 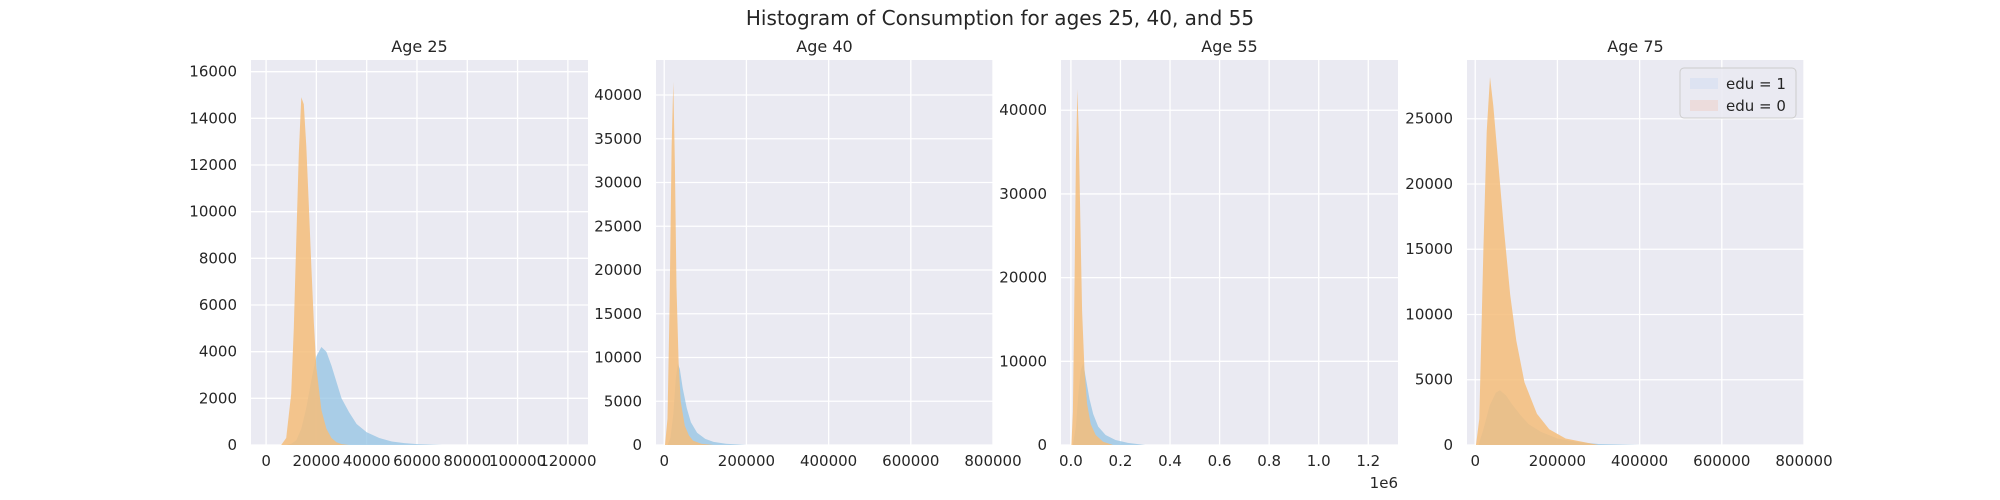 I want to click on x-tick-label: 60000, so click(x=417, y=461).